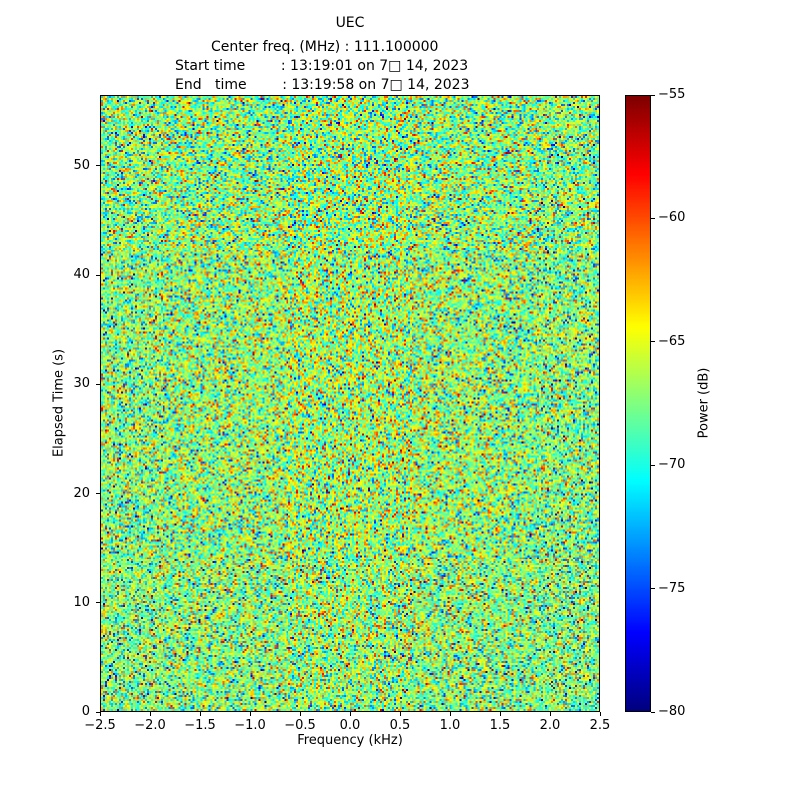 The height and width of the screenshot is (800, 800). What do you see at coordinates (672, 341) in the screenshot?
I see `colorbar-tick-label: −65` at bounding box center [672, 341].